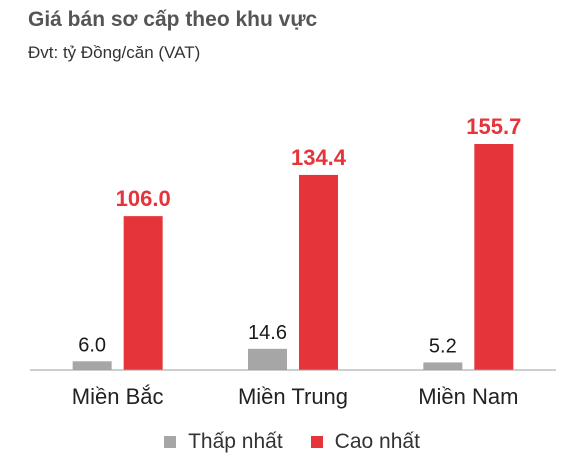 The image size is (584, 458). What do you see at coordinates (267, 333) in the screenshot?
I see `value-label-low-1: 14.6` at bounding box center [267, 333].